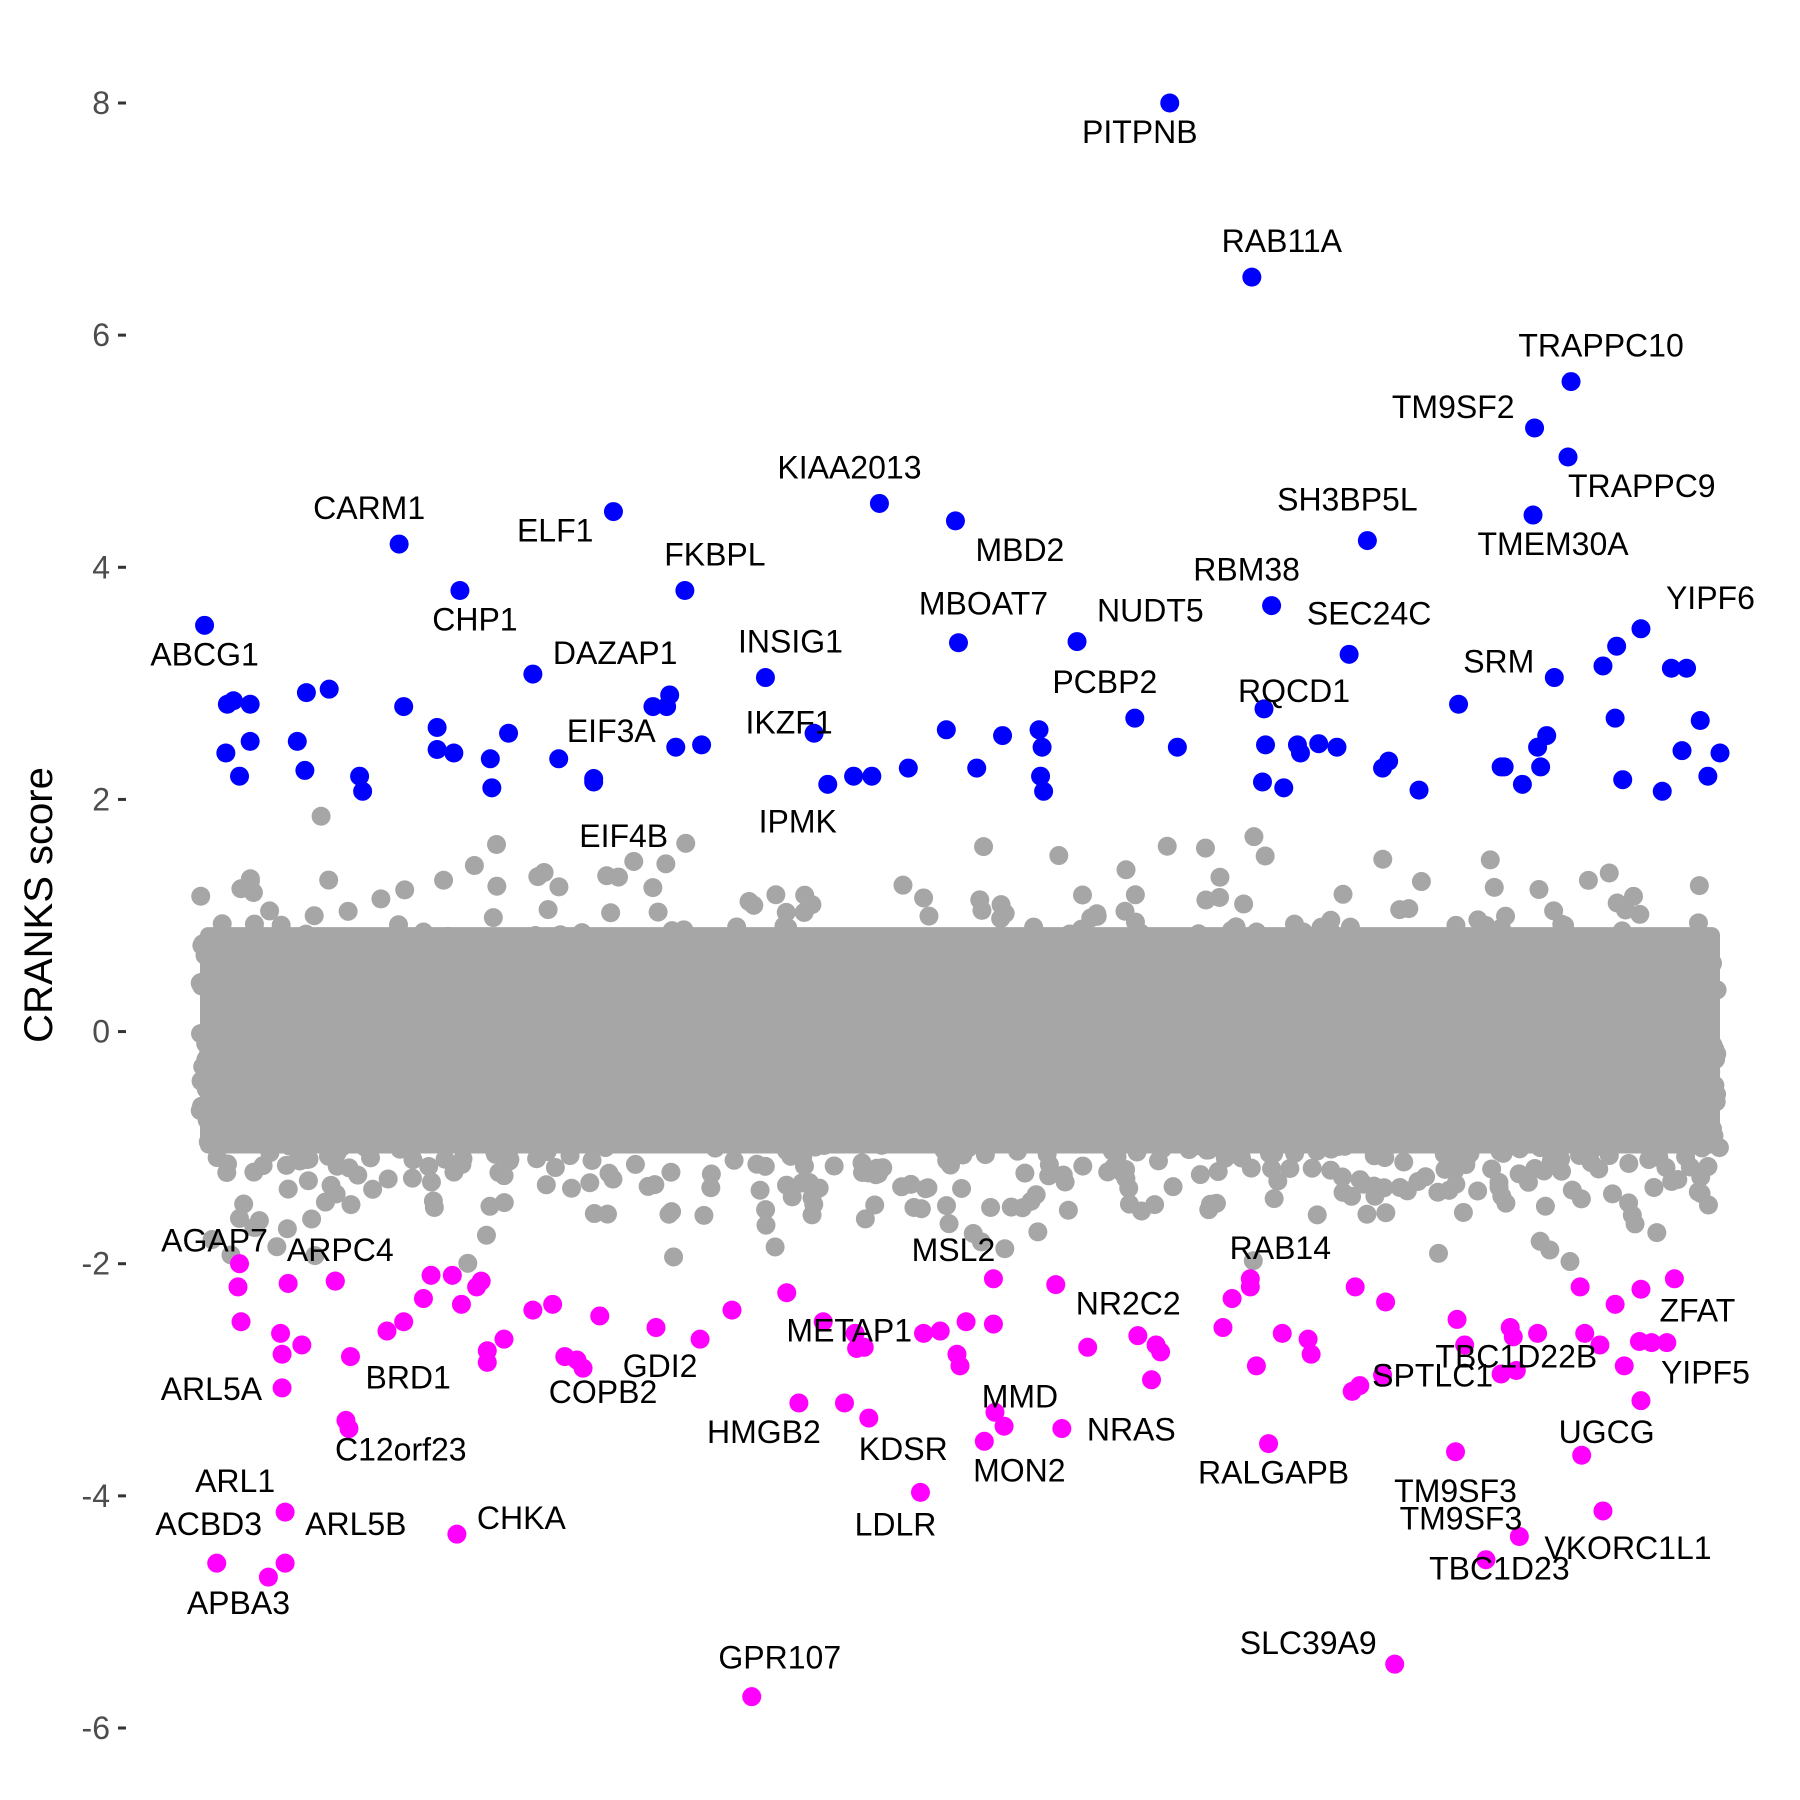  Describe the element at coordinates (96, 1728) in the screenshot. I see `y-tick-label: -6` at that location.